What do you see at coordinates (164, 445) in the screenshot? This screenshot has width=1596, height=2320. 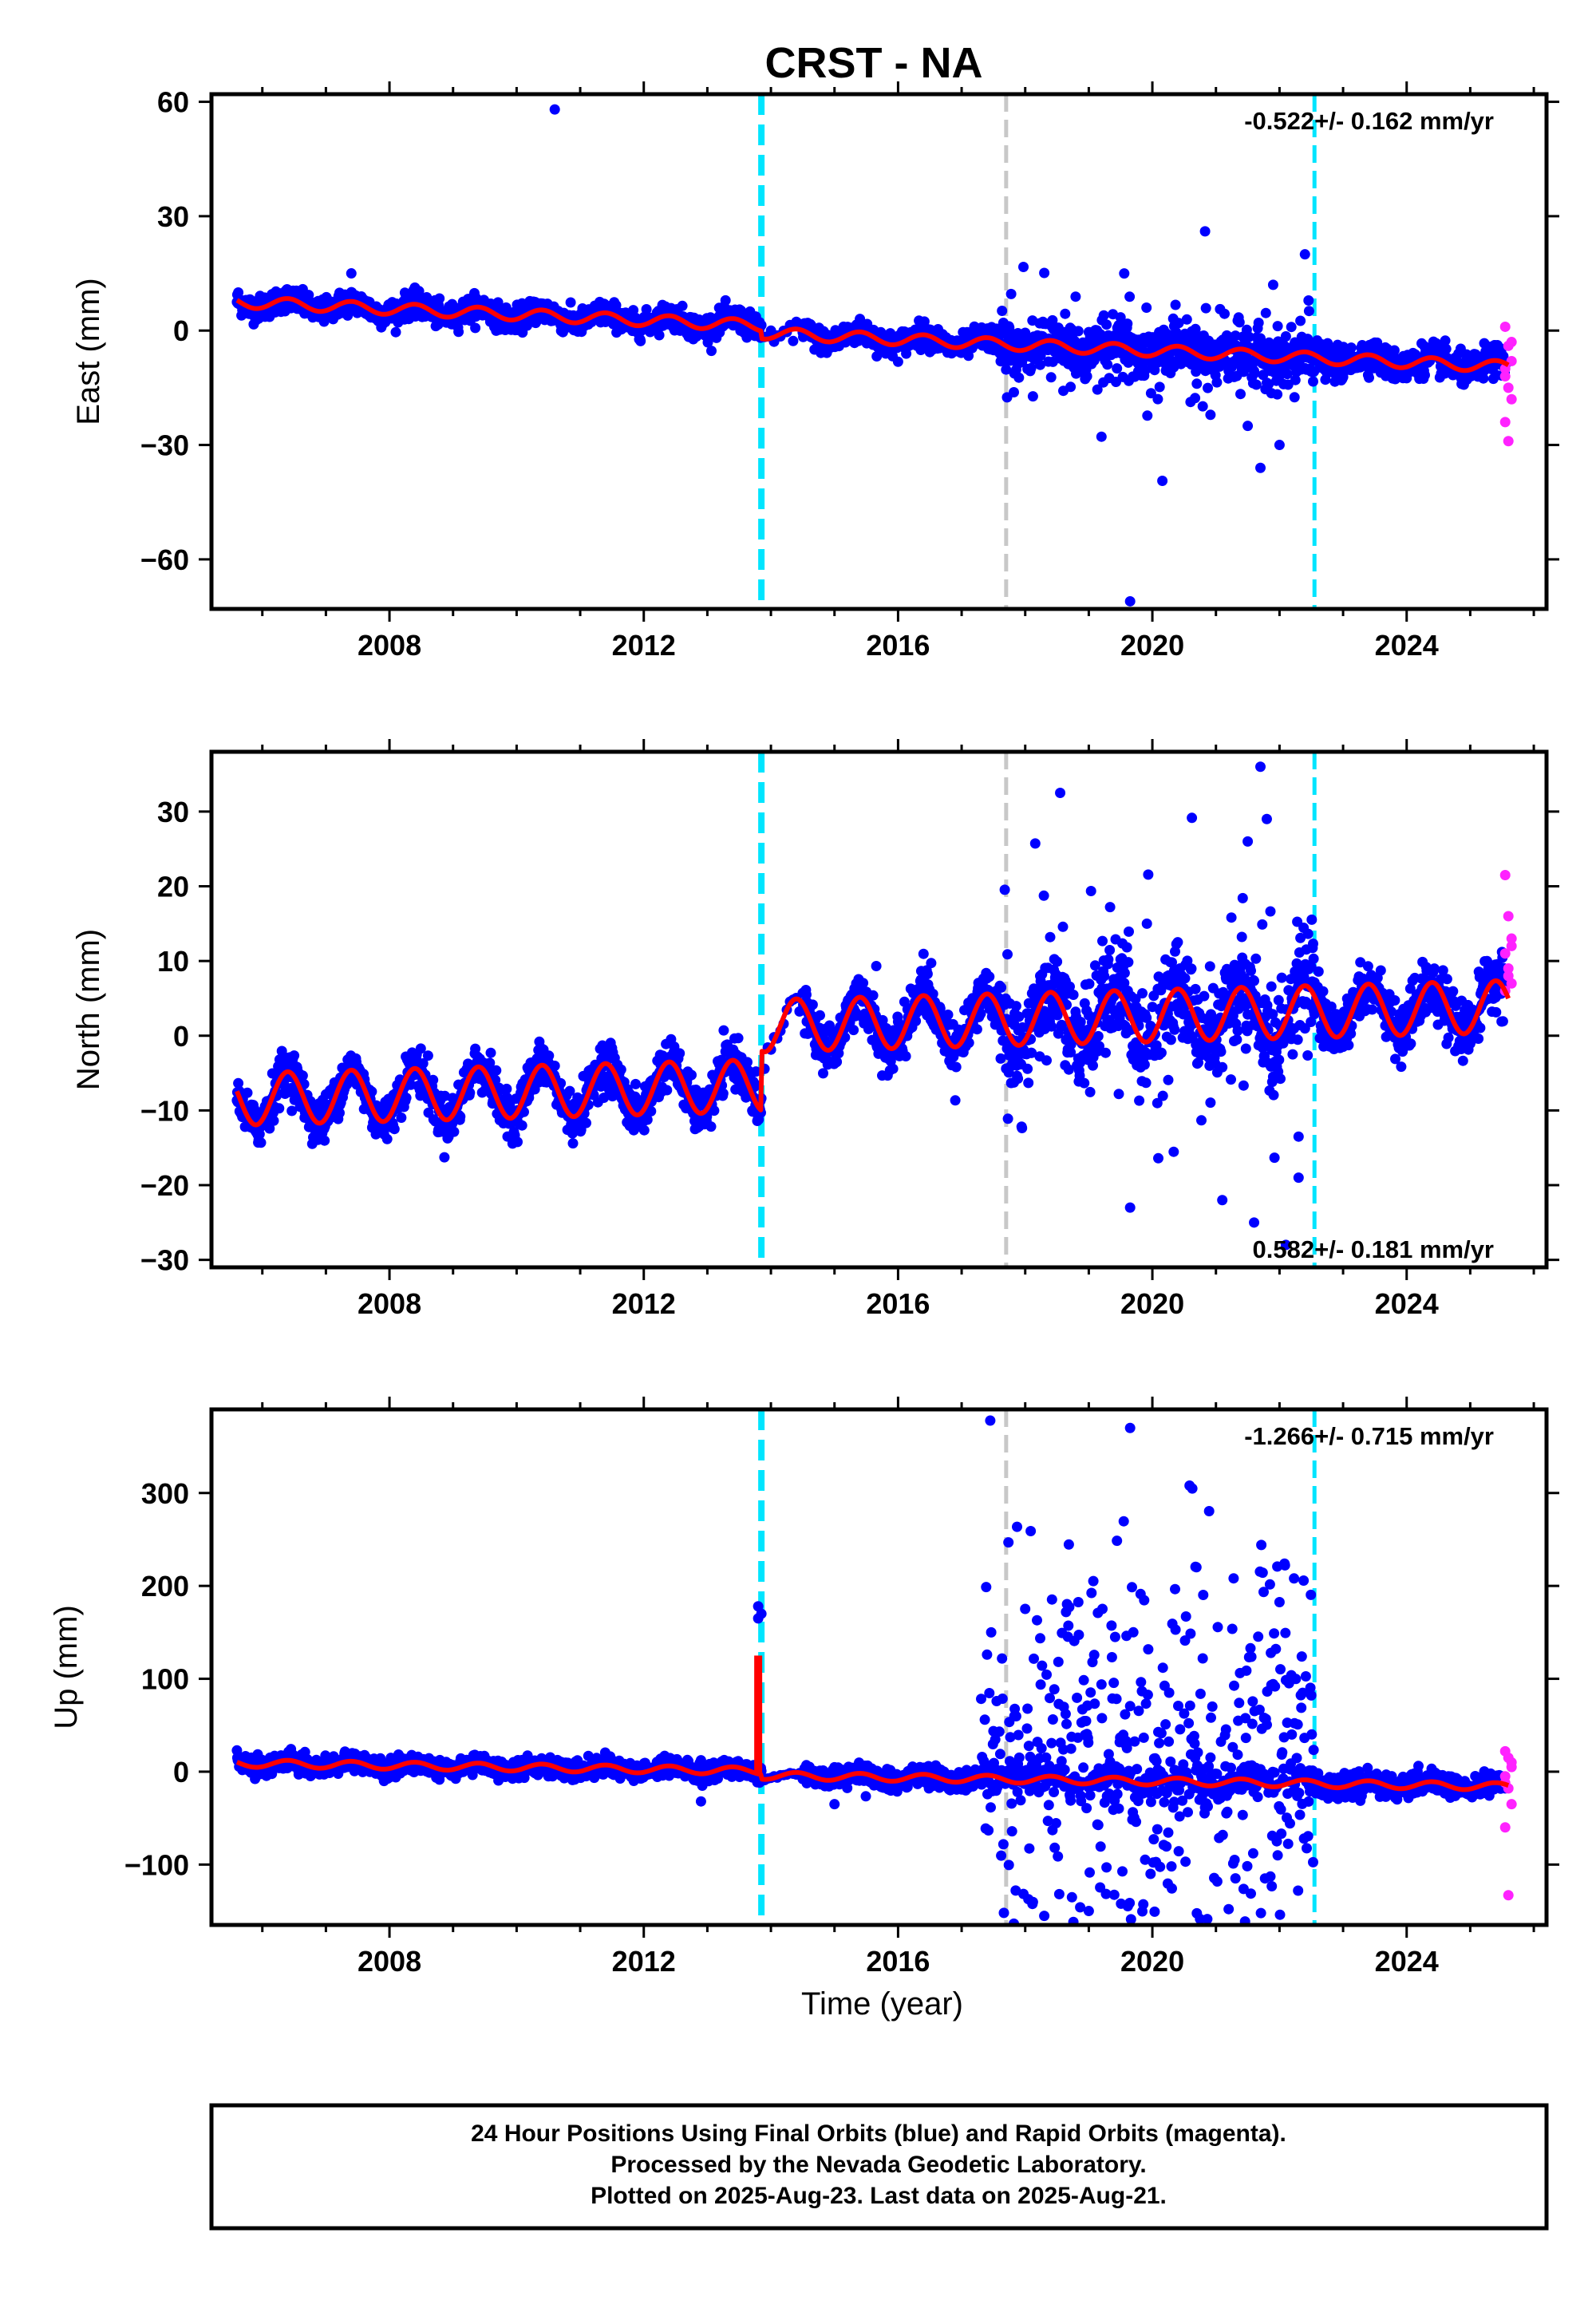 I see `y-tick-label: −30` at bounding box center [164, 445].